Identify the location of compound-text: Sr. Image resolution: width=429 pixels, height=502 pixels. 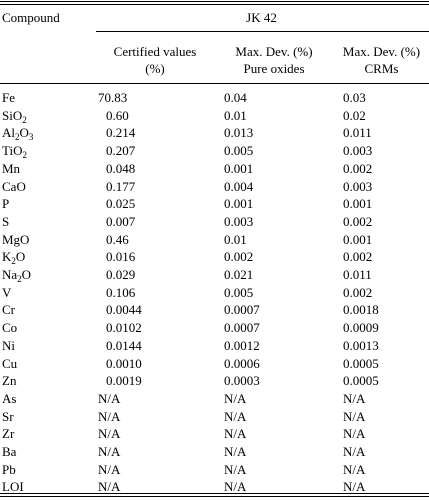
(8, 416).